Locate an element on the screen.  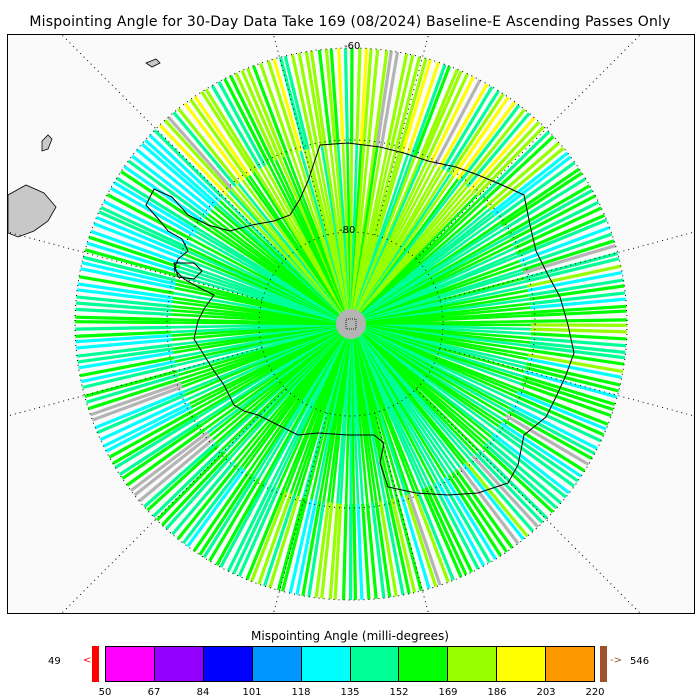
pole-marker is located at coordinates (351, 324).